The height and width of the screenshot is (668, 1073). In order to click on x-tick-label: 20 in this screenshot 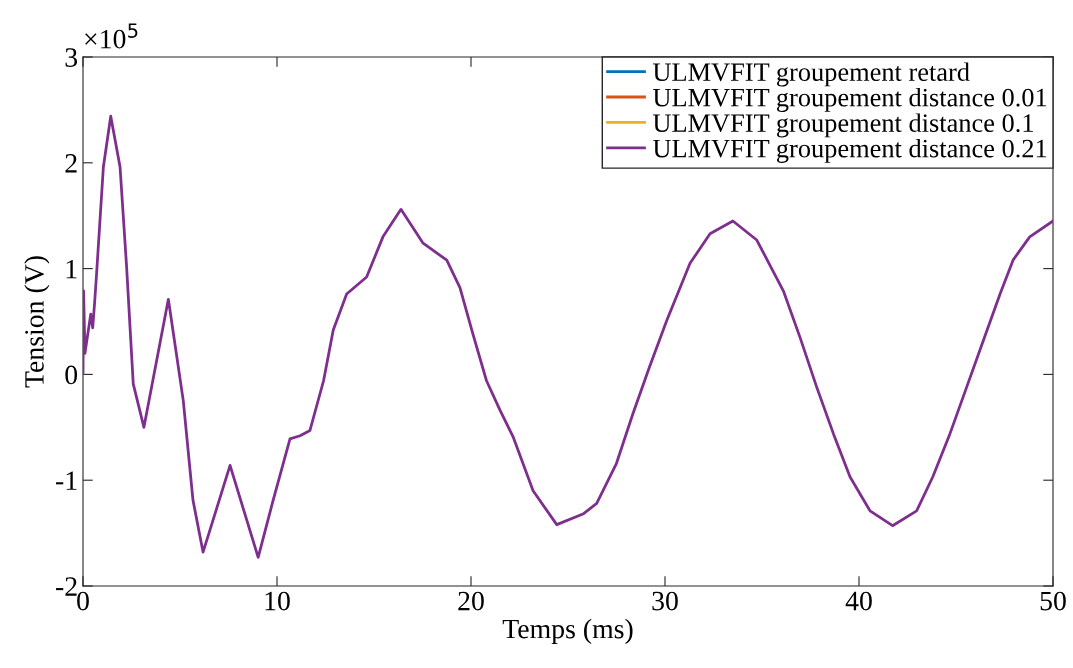, I will do `click(471, 601)`.